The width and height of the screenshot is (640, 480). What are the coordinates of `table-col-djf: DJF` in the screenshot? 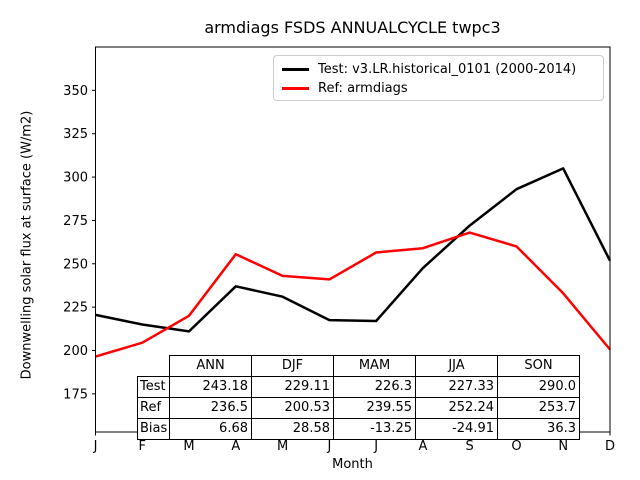 It's located at (292, 366).